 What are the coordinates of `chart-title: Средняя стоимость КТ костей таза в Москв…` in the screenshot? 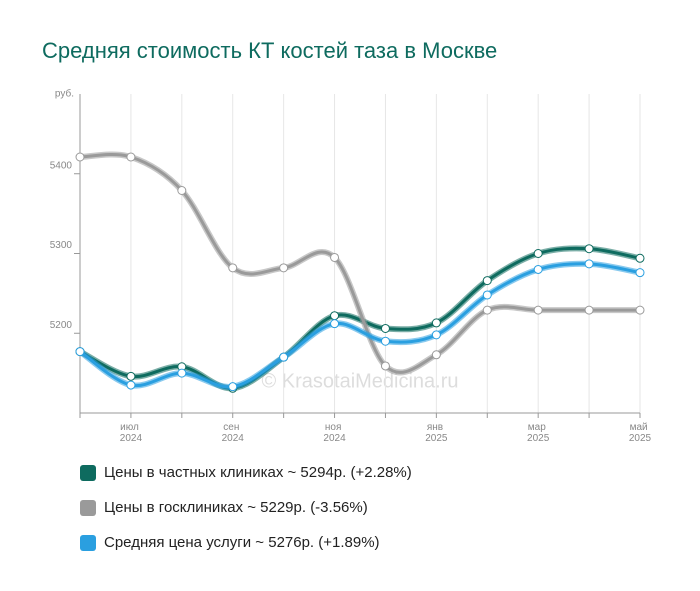 It's located at (269, 50).